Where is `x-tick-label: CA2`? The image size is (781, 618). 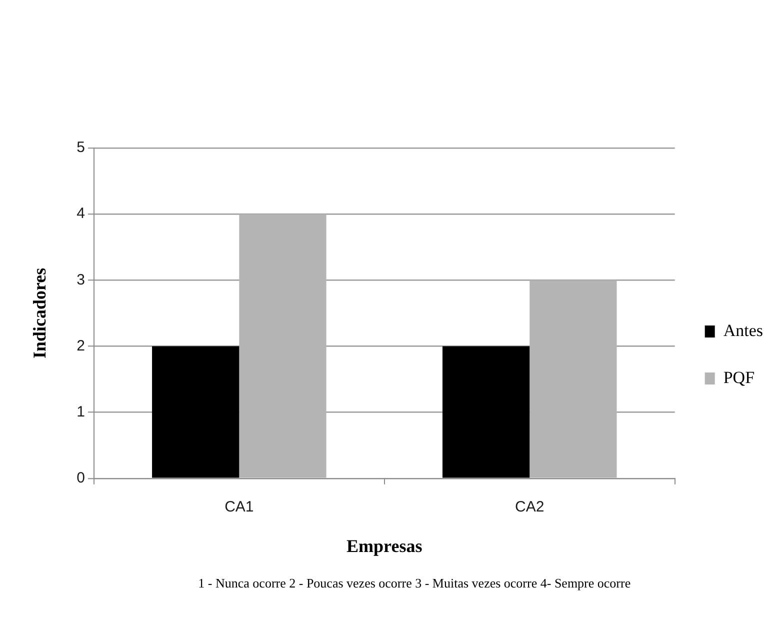
x-tick-label: CA2 is located at coordinates (529, 507).